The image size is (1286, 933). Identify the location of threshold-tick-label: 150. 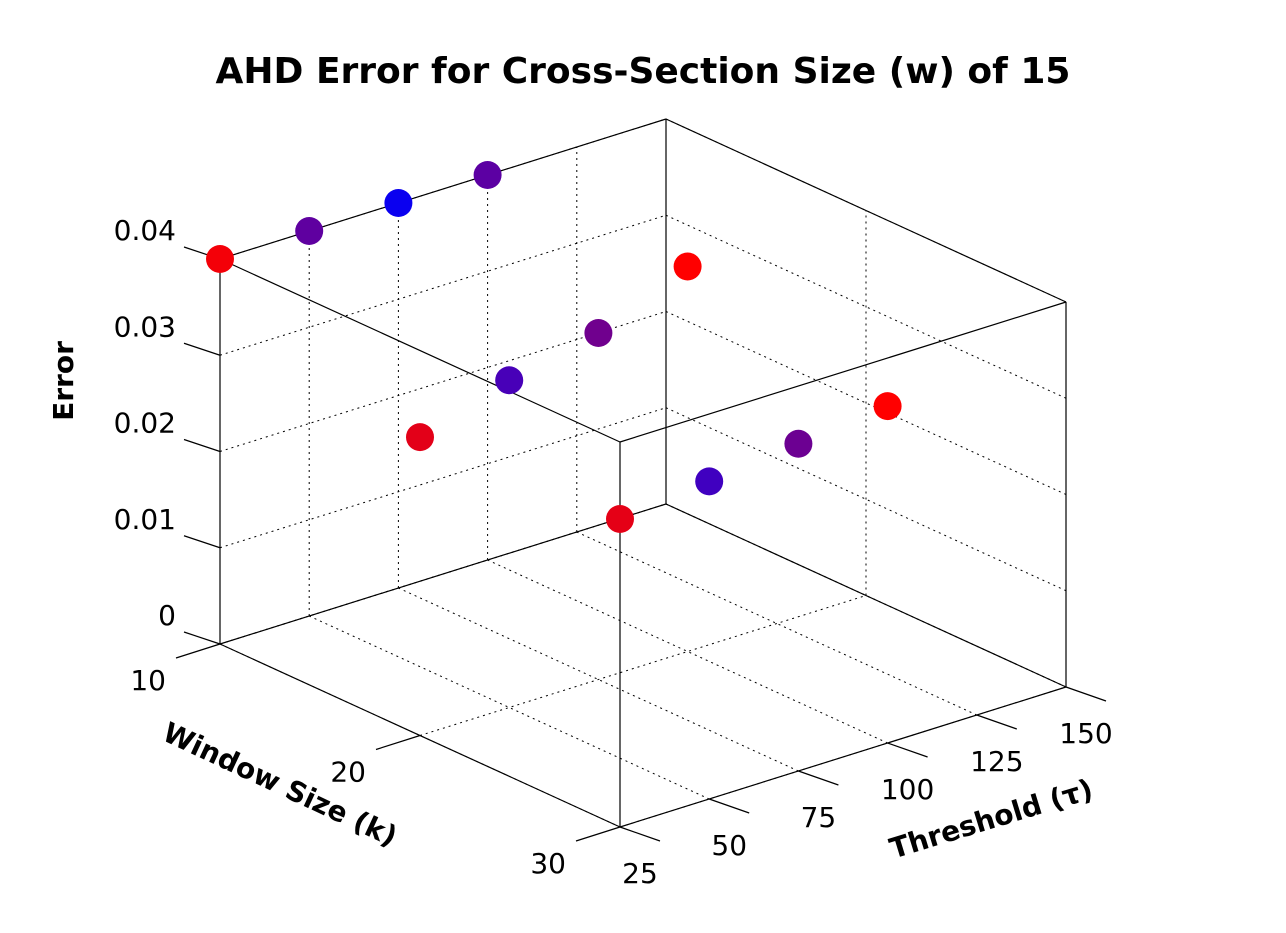
(1085, 733).